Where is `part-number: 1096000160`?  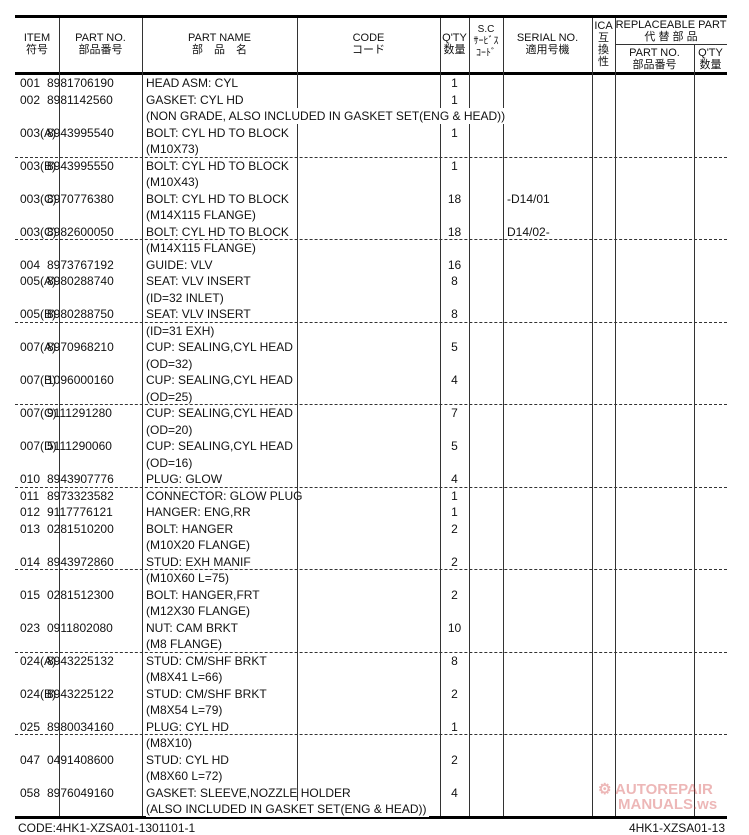 part-number: 1096000160 is located at coordinates (80, 380).